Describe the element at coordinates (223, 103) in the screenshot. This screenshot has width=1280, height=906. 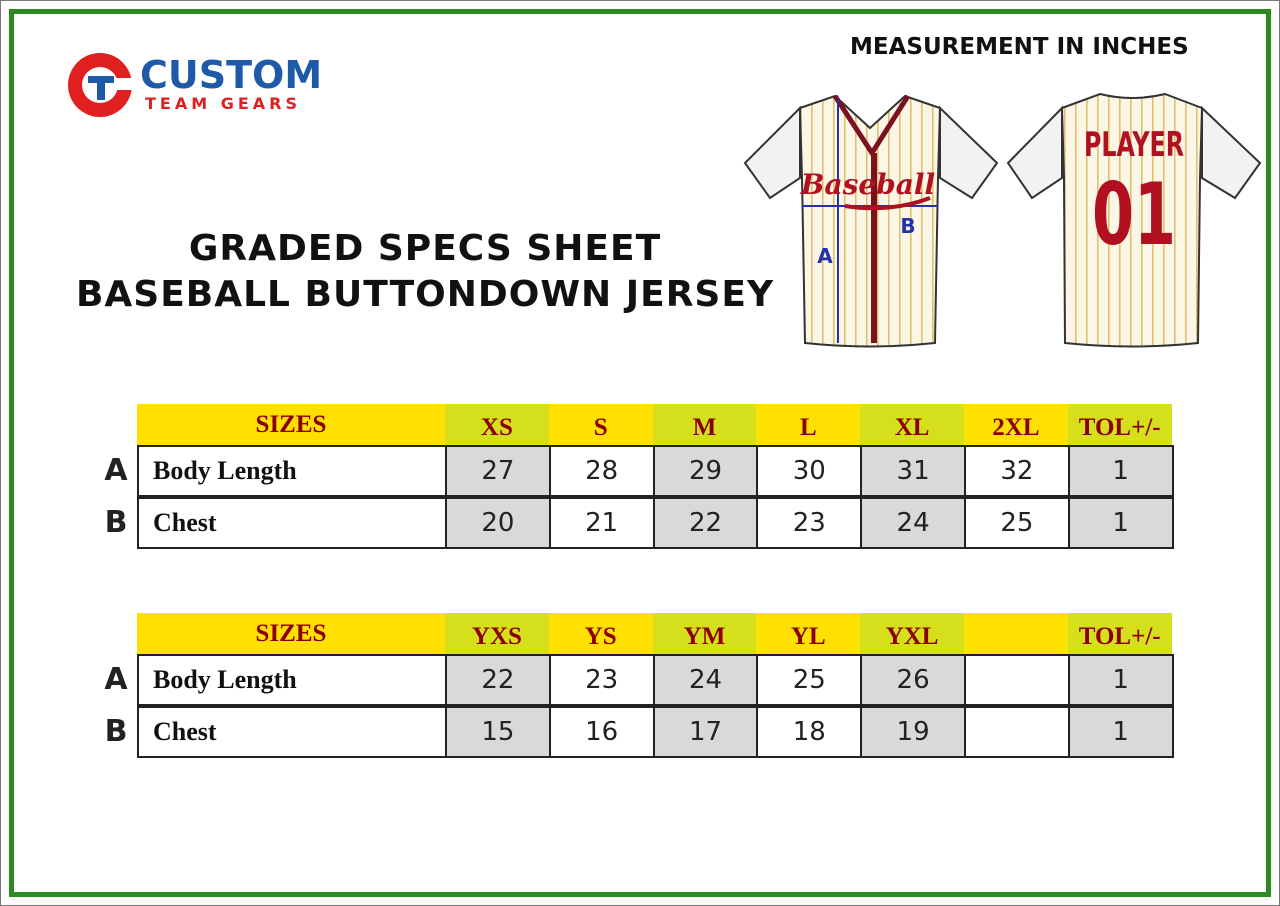
I see `logo-tagline: TEAM GEARS` at that location.